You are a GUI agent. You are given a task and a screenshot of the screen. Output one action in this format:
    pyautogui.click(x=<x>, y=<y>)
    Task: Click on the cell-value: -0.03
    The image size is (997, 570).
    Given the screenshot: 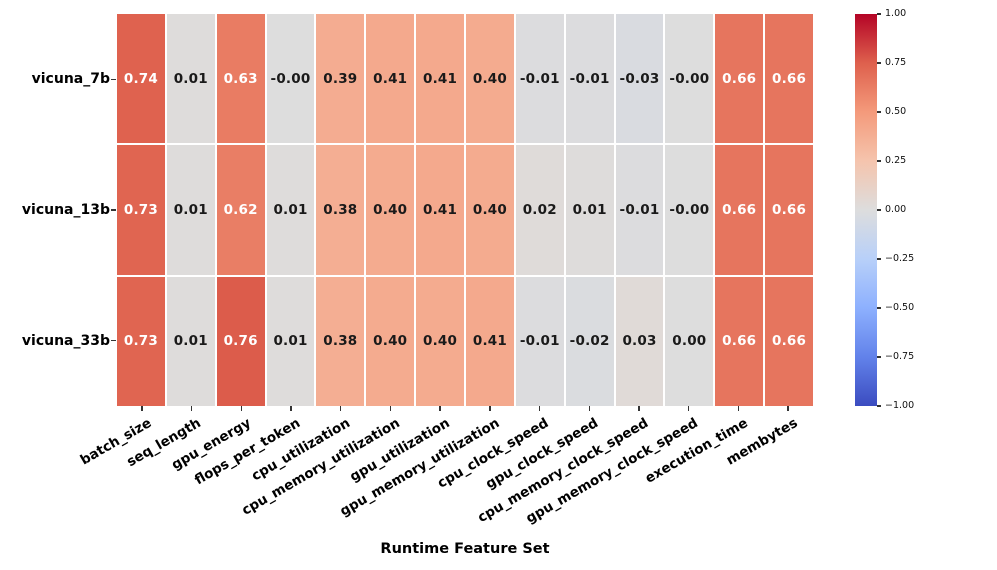 What is the action you would take?
    pyautogui.click(x=639, y=78)
    